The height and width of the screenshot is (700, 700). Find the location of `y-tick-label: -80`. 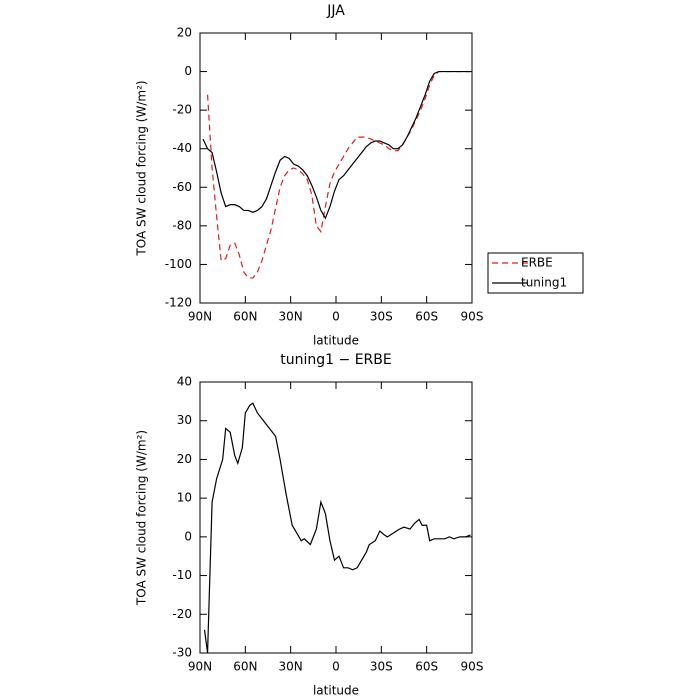

y-tick-label: -80 is located at coordinates (182, 225).